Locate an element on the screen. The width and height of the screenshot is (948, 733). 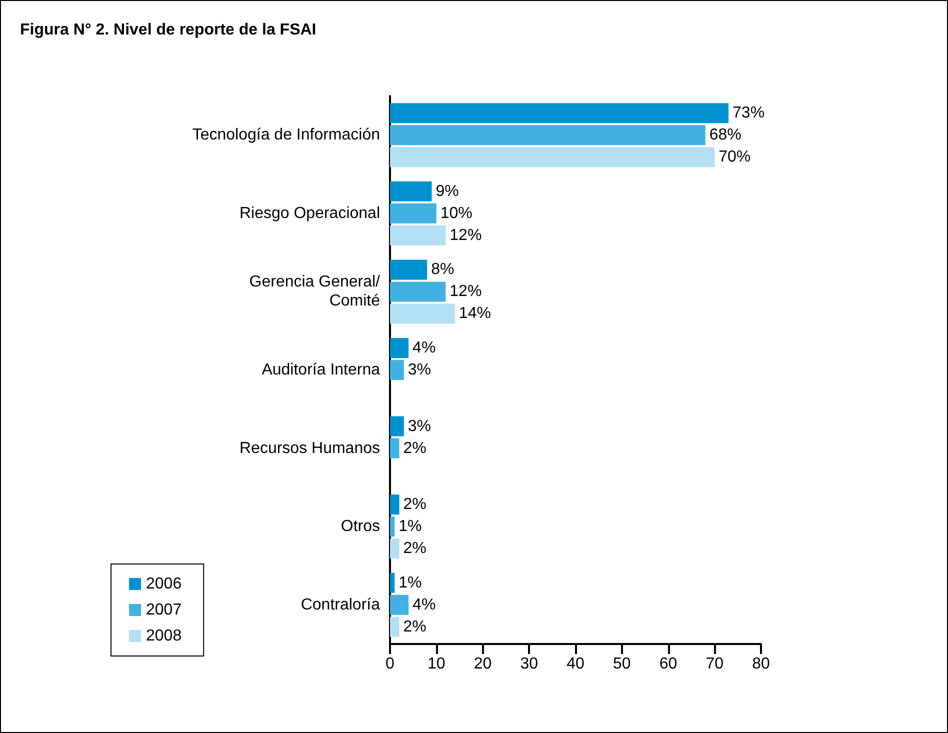
x-tick-label: 0 is located at coordinates (390, 664).